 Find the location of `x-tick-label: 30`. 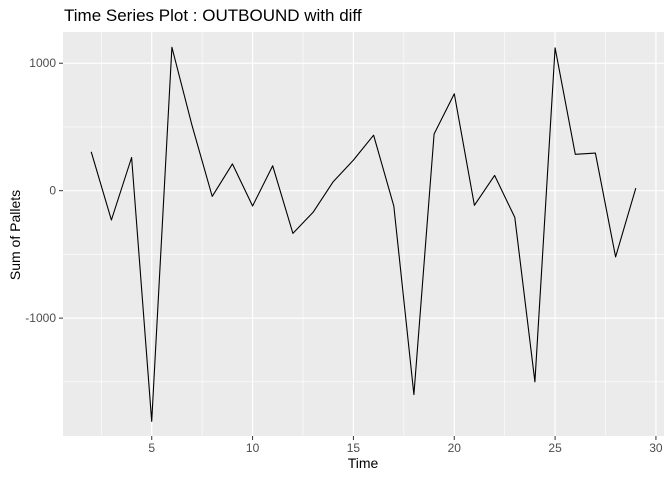

x-tick-label: 30 is located at coordinates (656, 448).